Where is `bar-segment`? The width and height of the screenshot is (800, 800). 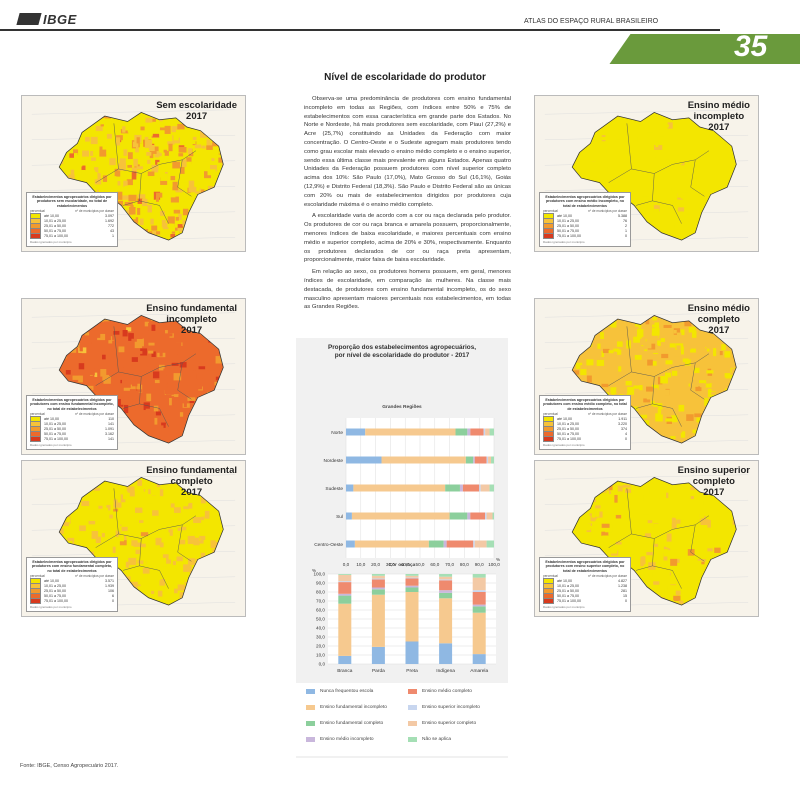 bar-segment is located at coordinates (479, 584).